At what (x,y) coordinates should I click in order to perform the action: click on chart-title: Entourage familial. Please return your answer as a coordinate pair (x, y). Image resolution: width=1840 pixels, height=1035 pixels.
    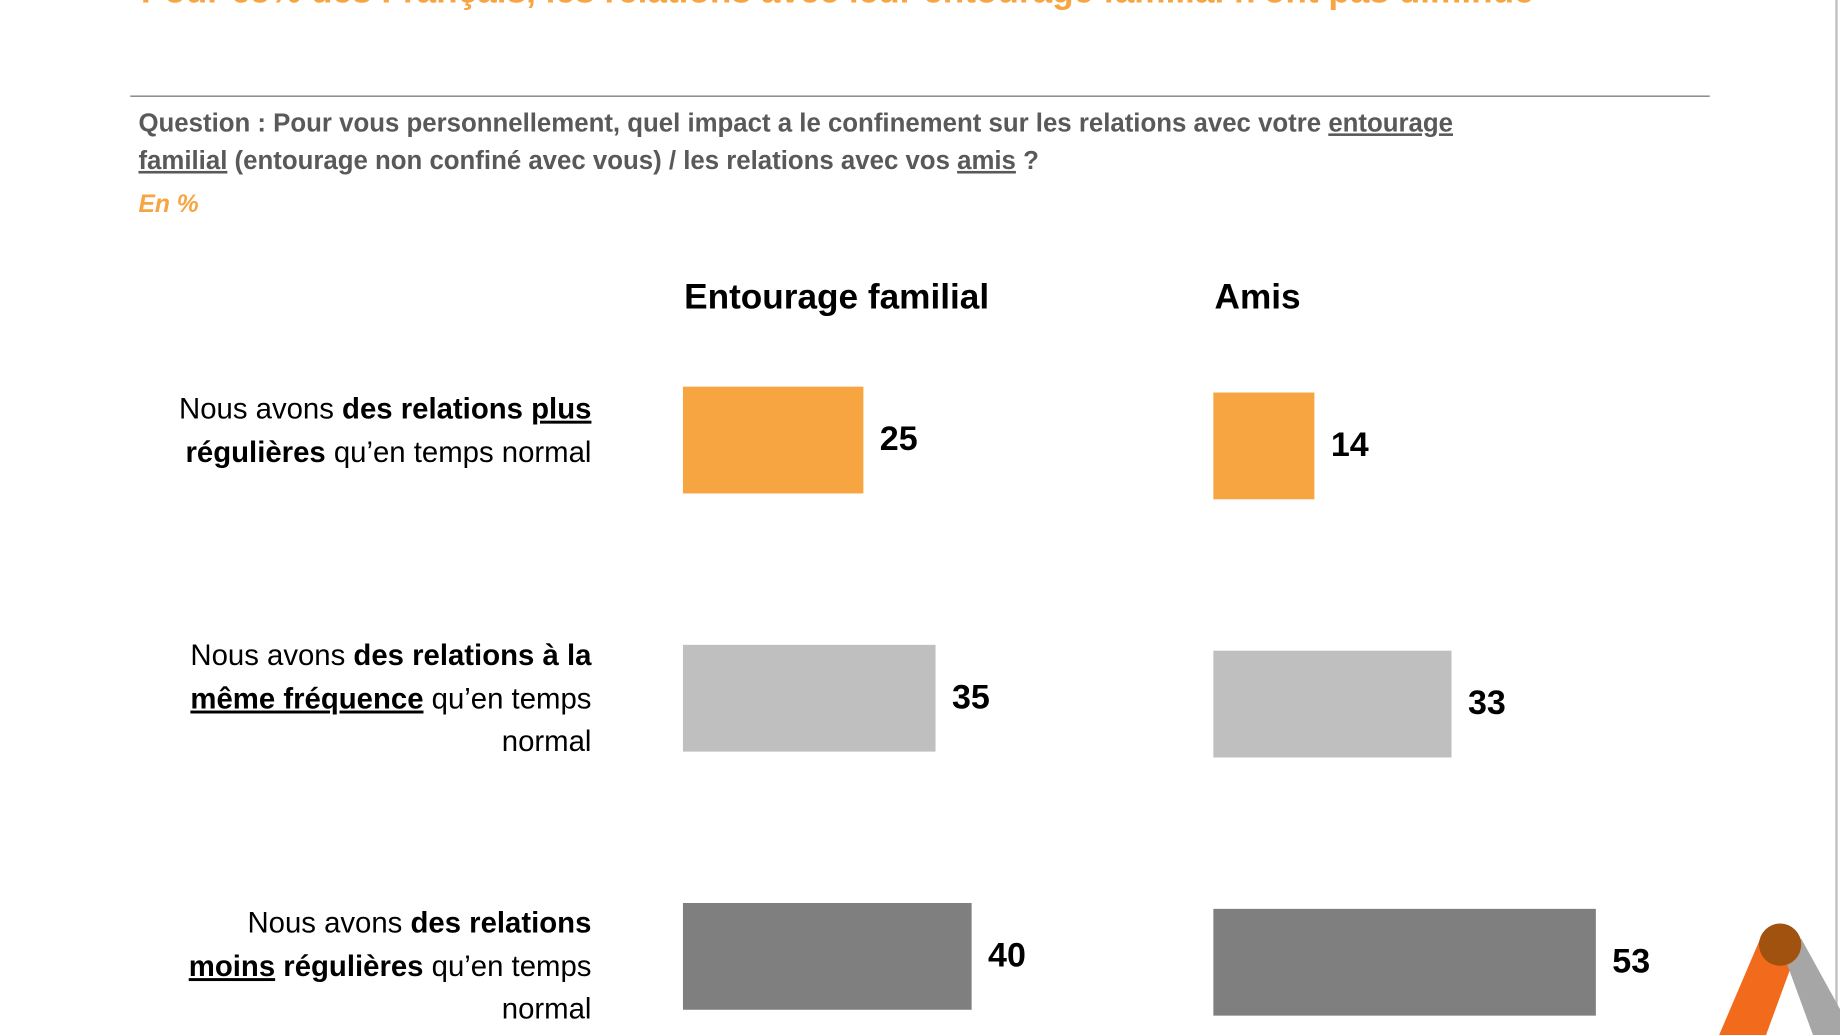
    Looking at the image, I should click on (836, 297).